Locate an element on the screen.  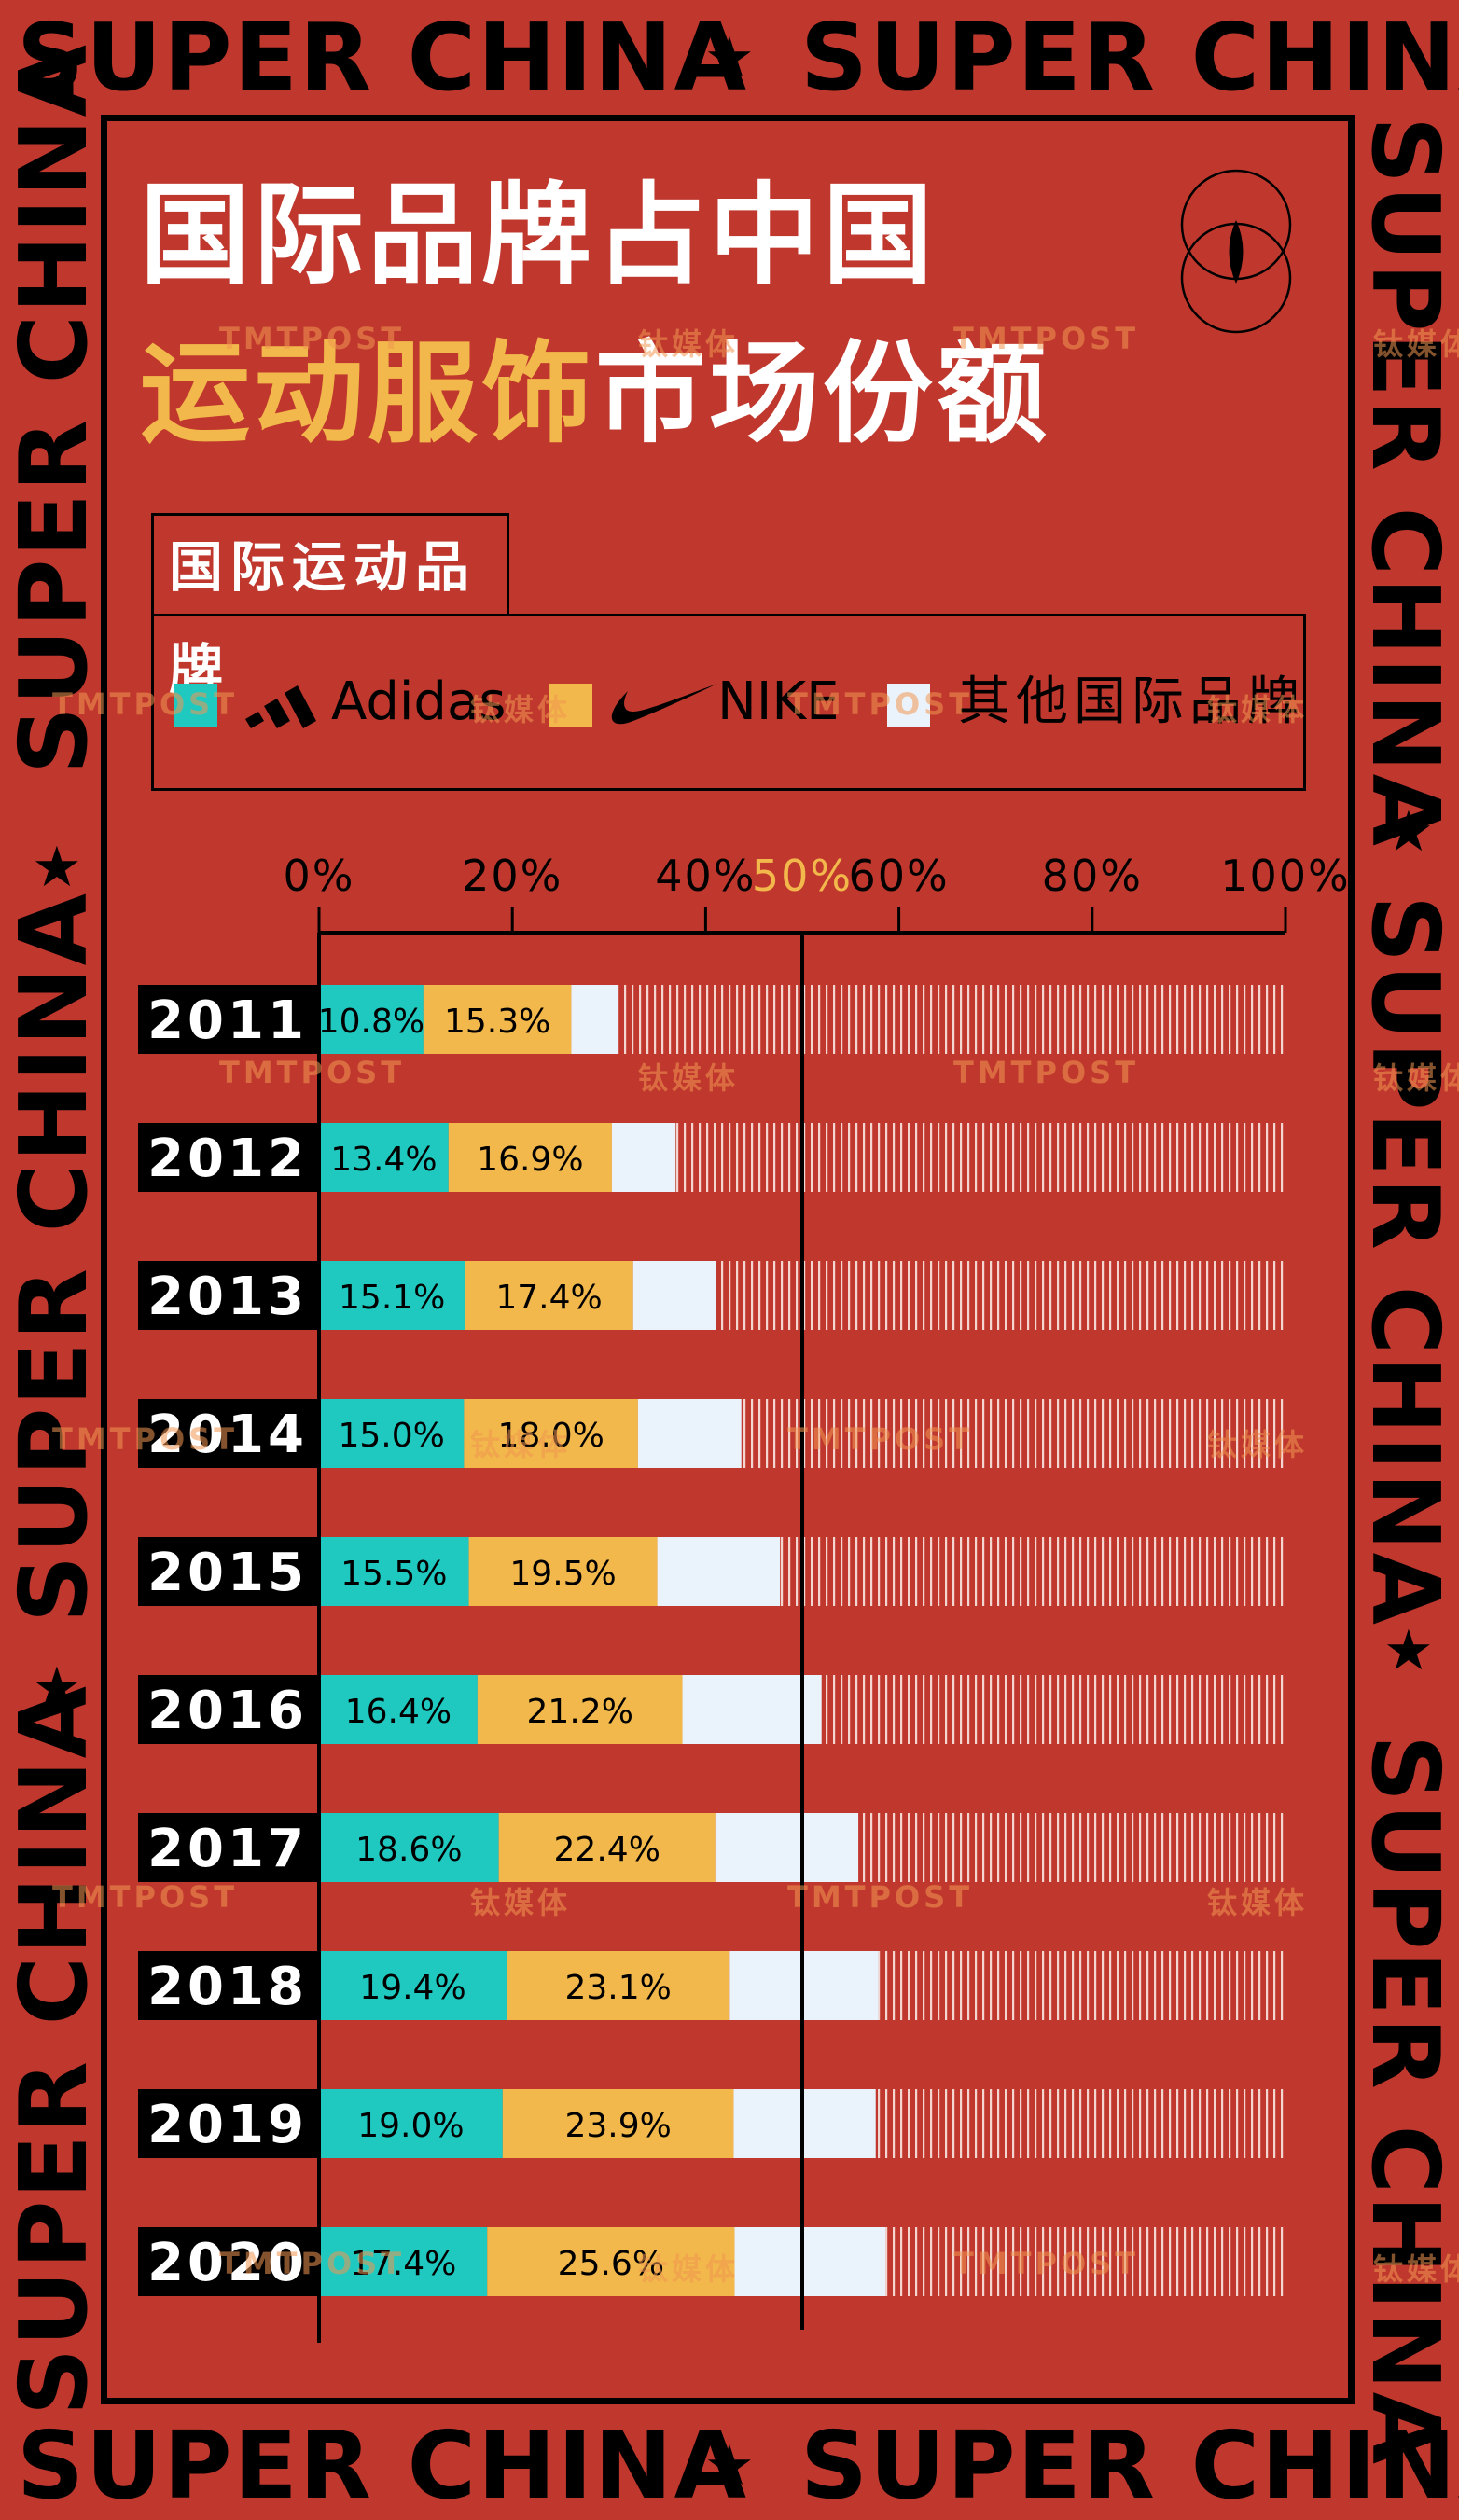
legend-swatch-other is located at coordinates (909, 705).